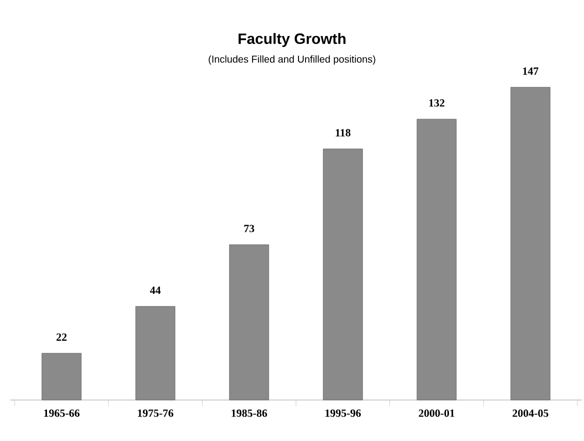 This screenshot has height=441, width=584. Describe the element at coordinates (249, 228) in the screenshot. I see `data-label: 73` at that location.